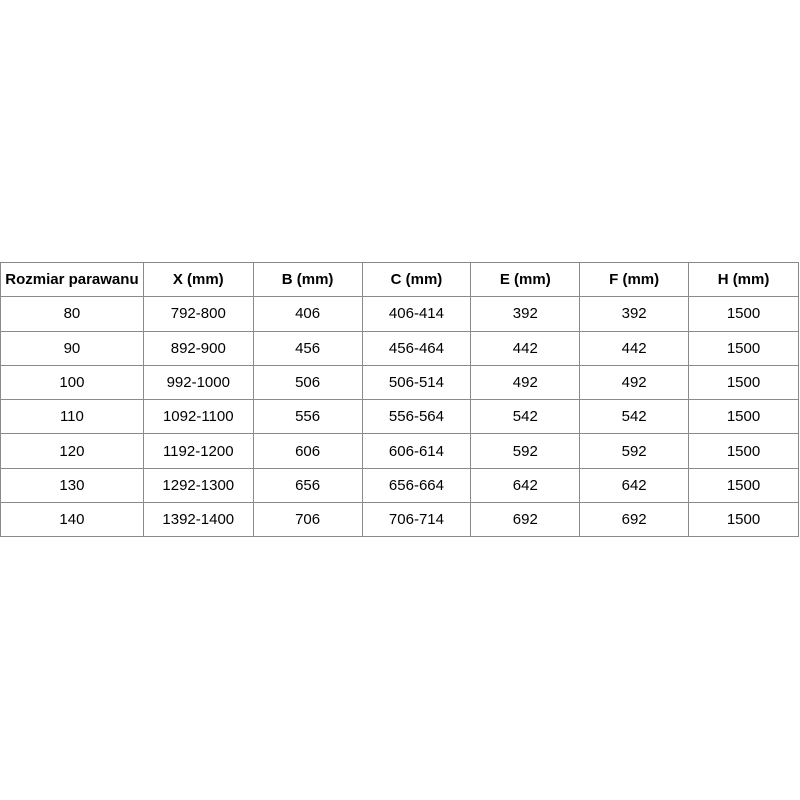 The width and height of the screenshot is (800, 800). Describe the element at coordinates (416, 520) in the screenshot. I see `table-cell: 706-714` at that location.